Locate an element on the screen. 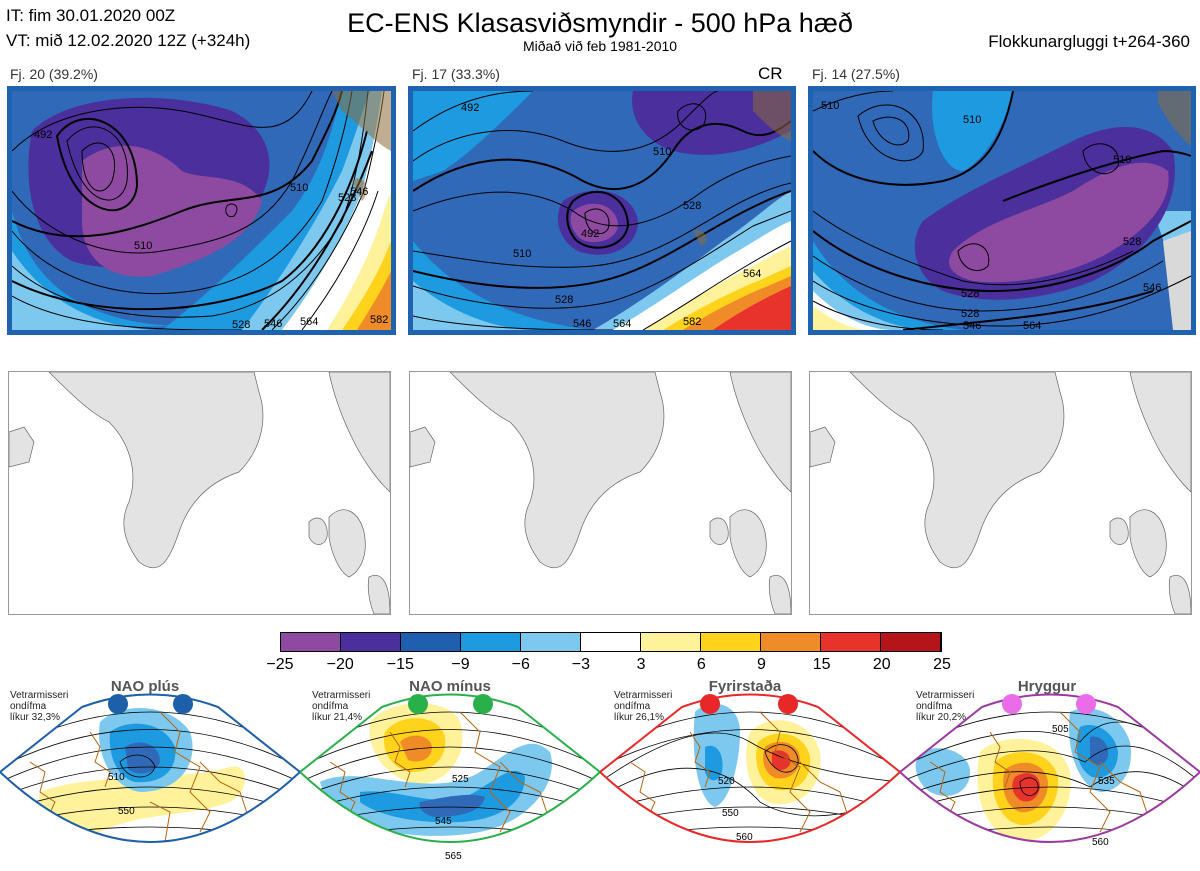 Image resolution: width=1200 pixels, height=871 pixels. regime-3-map: 520 550 560 is located at coordinates (750, 768).